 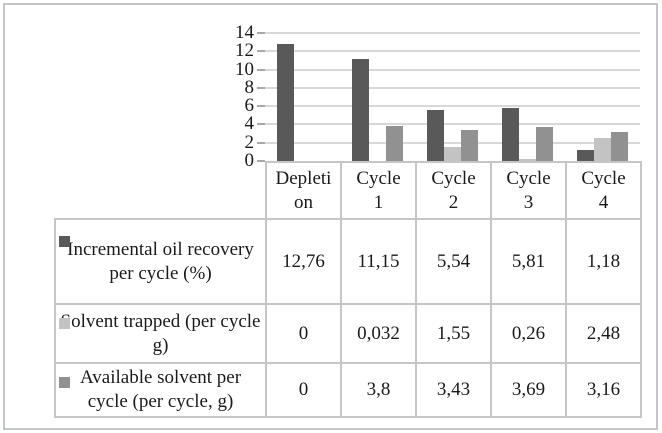 I want to click on value-cell: 5,81, so click(x=528, y=261).